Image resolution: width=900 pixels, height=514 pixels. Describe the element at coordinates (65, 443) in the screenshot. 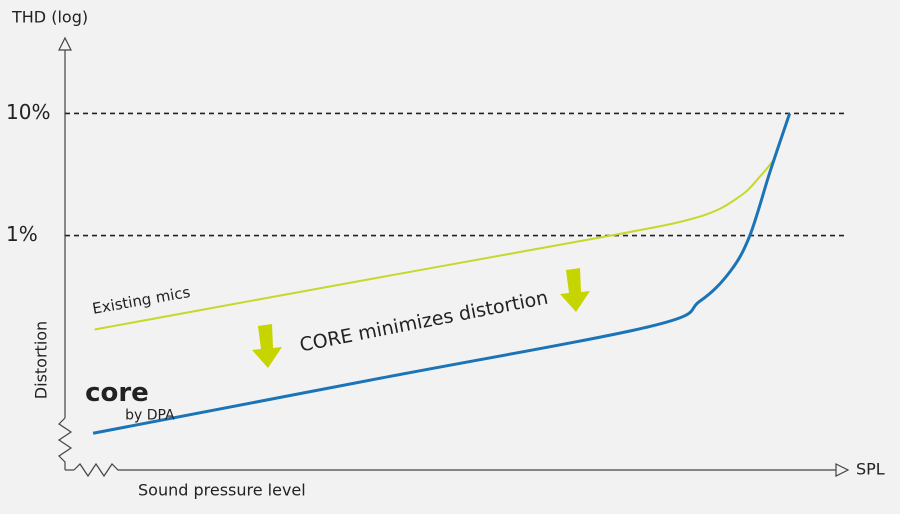

I see `y-axis-break` at that location.